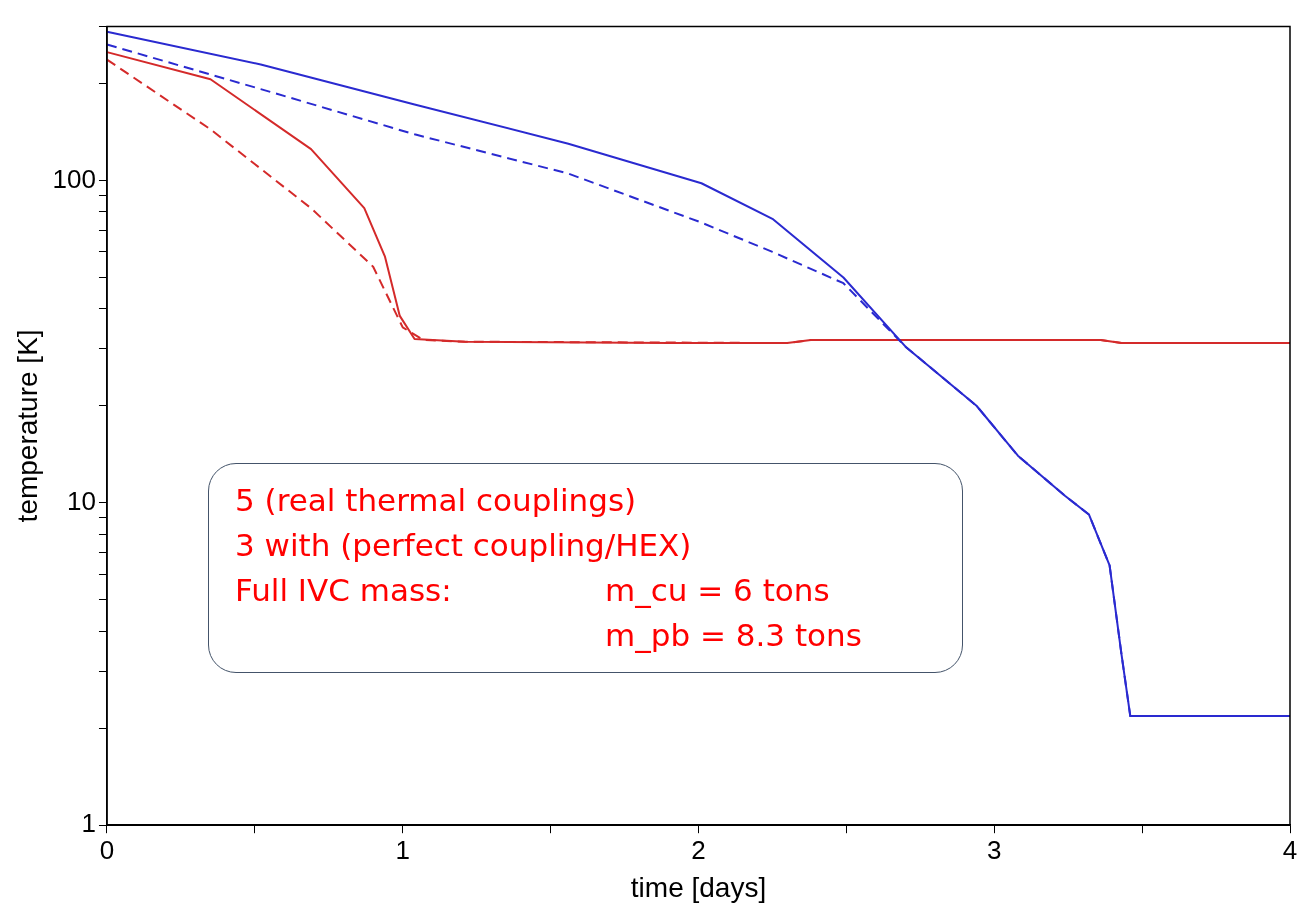  I want to click on x-tick-label: 3, so click(994, 849).